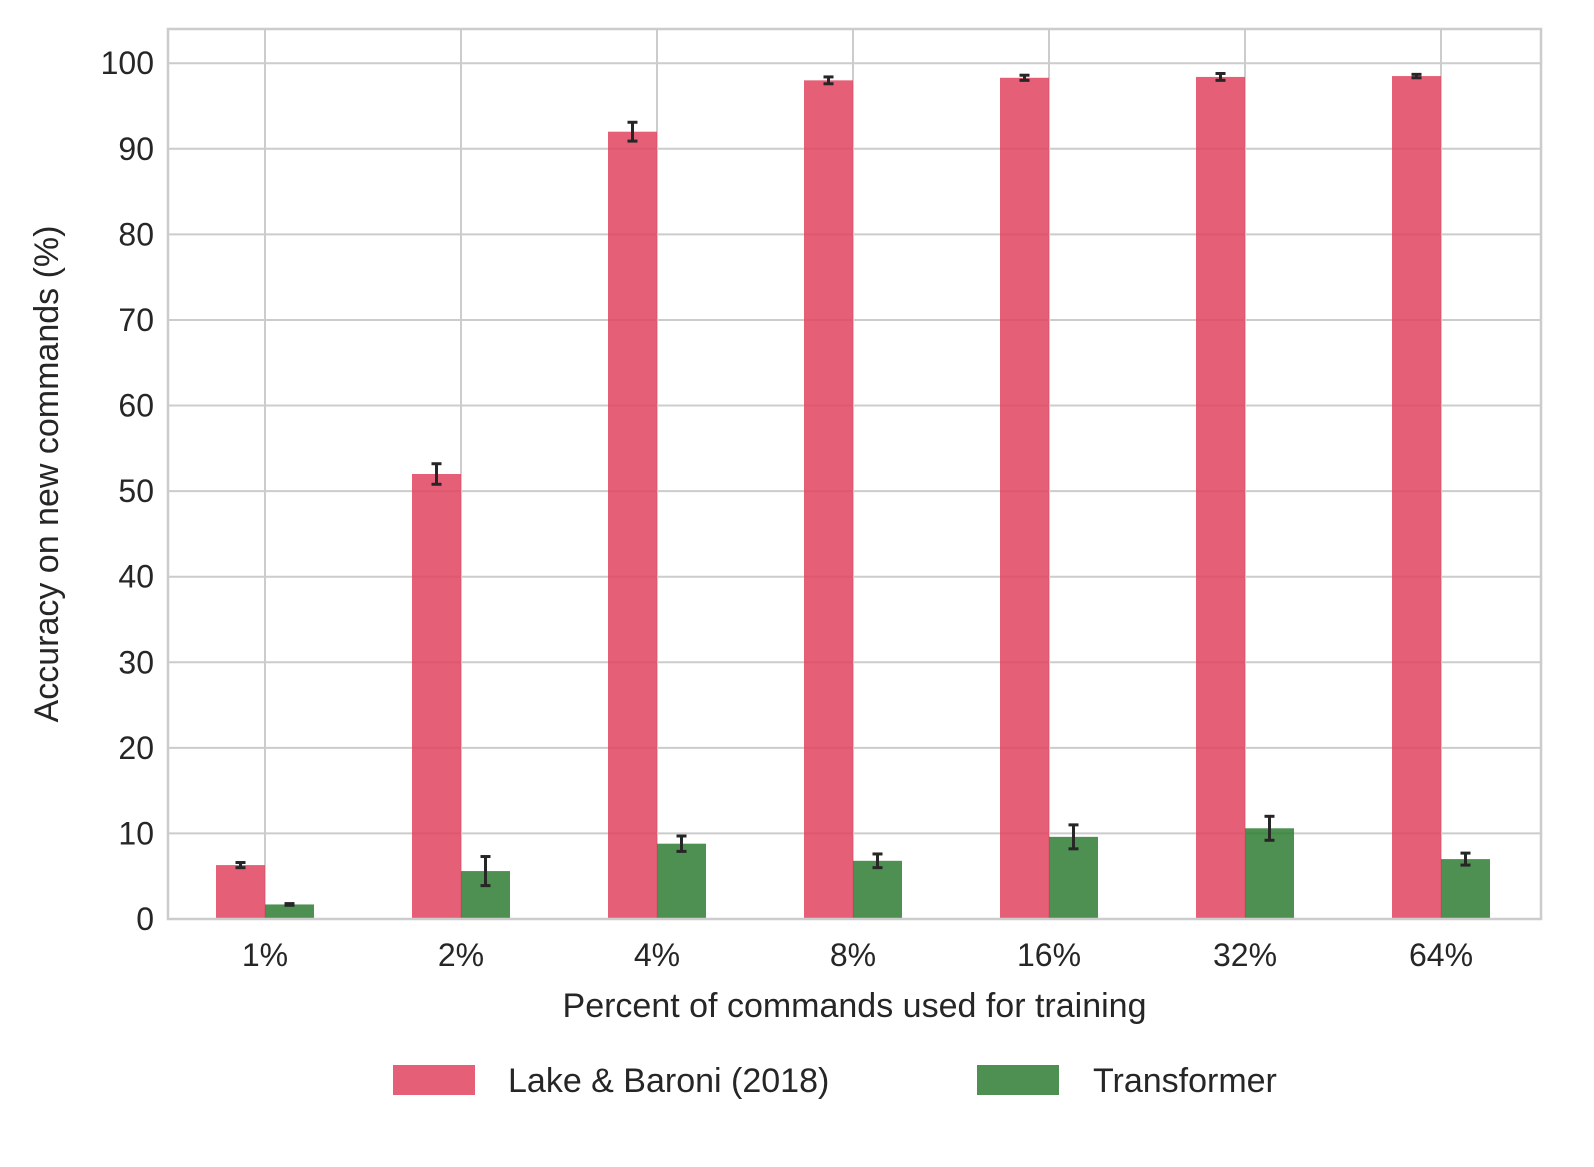 Image resolution: width=1594 pixels, height=1167 pixels. I want to click on y-tick-label: 0, so click(145, 919).